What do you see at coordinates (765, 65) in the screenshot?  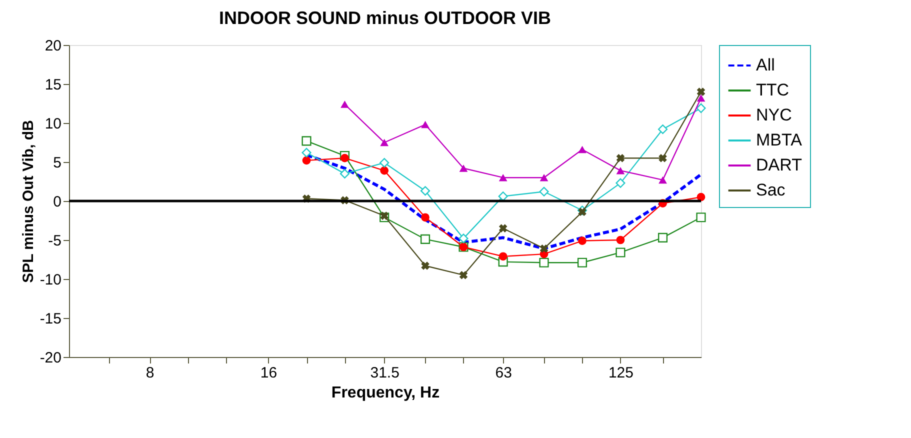 I see `legend-label: All` at bounding box center [765, 65].